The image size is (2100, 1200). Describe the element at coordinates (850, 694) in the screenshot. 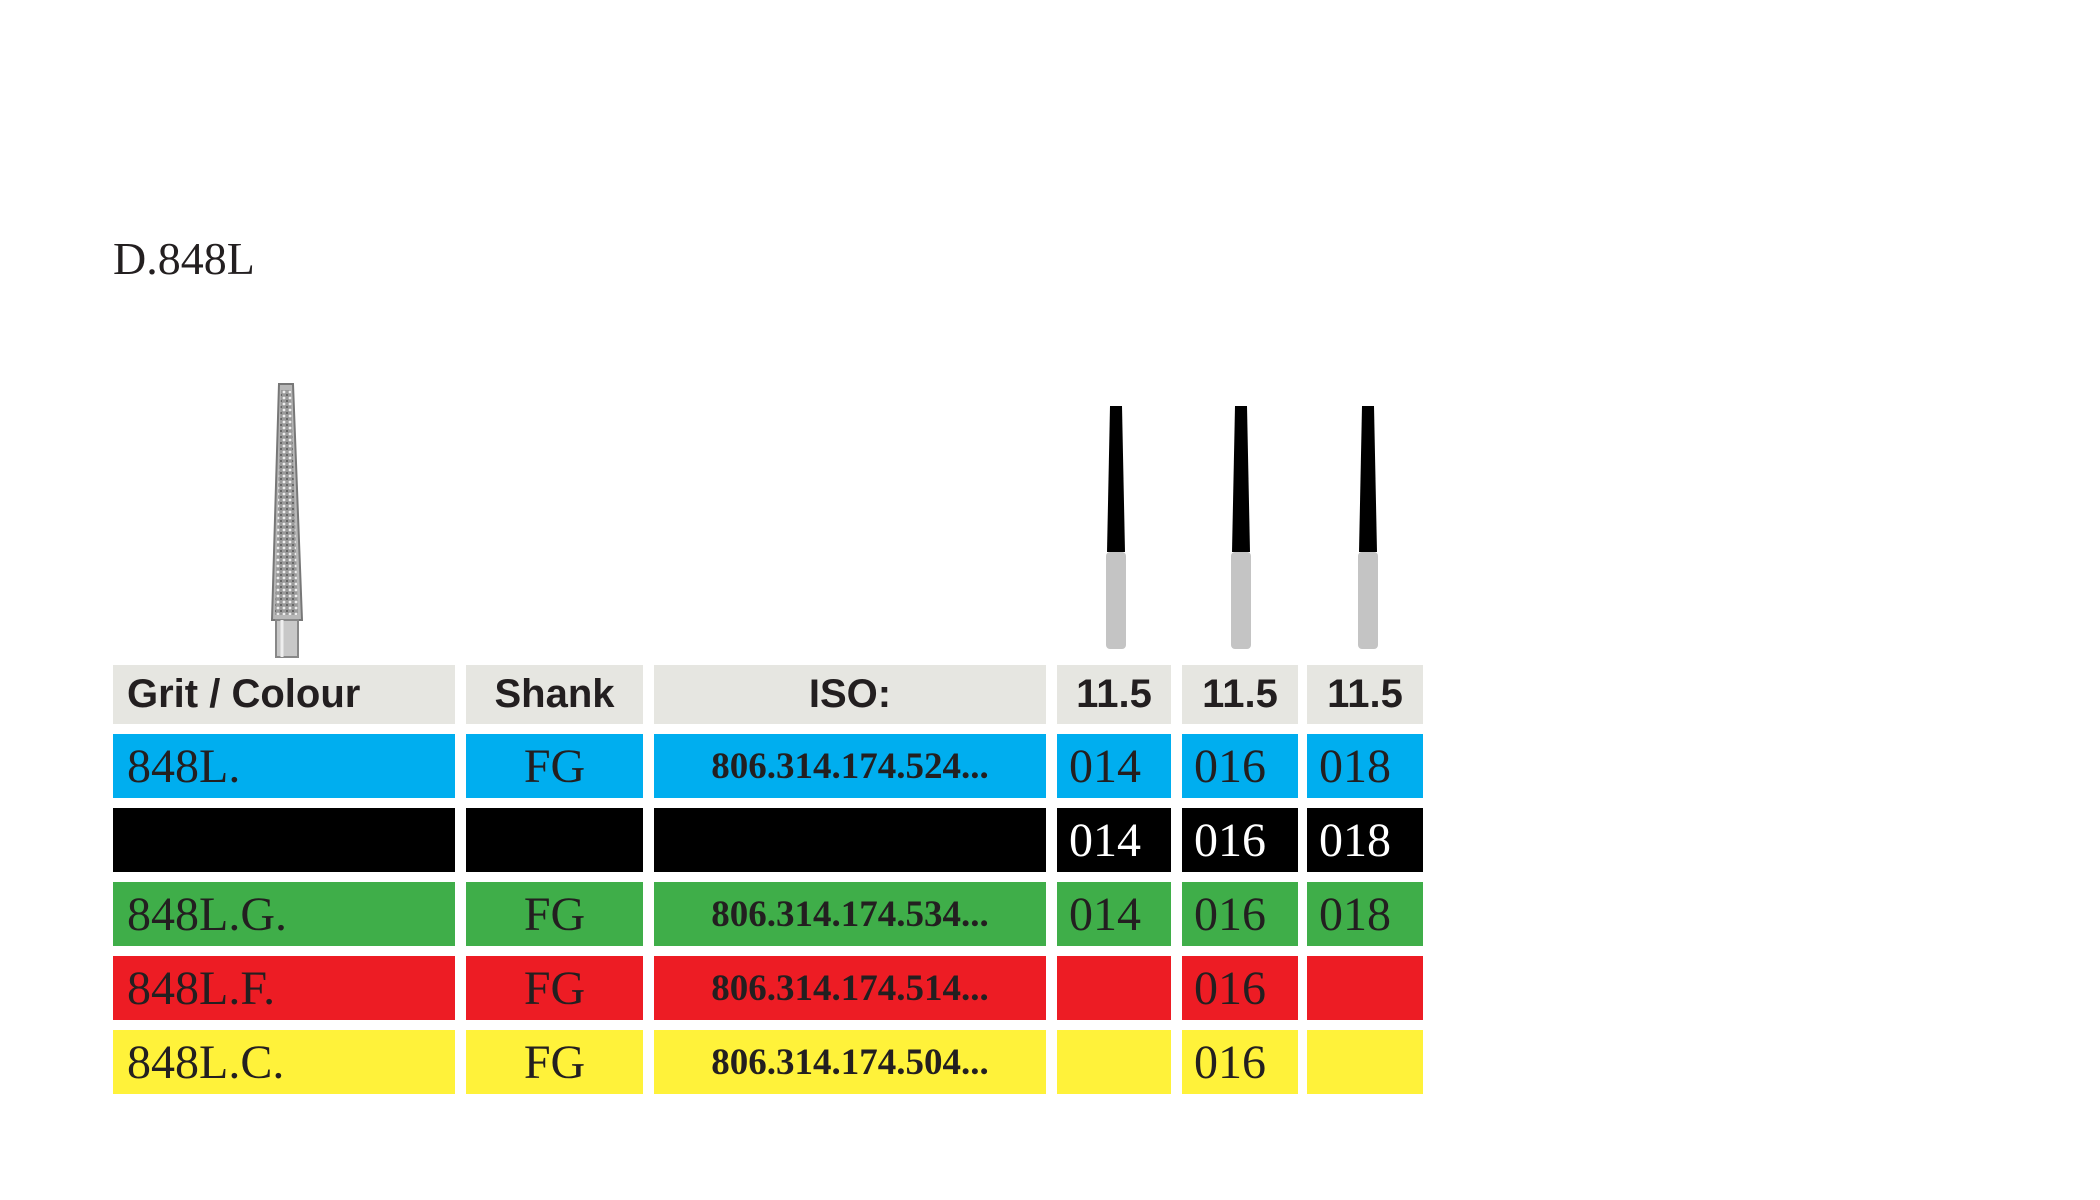

I see `header-cell: ISO:` at that location.